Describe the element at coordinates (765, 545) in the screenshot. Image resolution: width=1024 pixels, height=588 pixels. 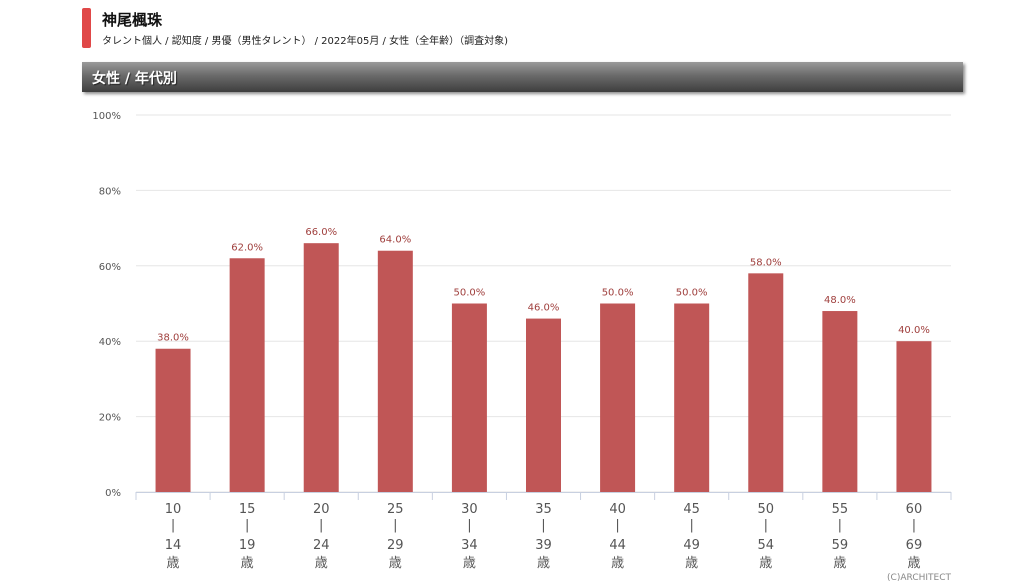
I see `x-tick-label: 54` at that location.